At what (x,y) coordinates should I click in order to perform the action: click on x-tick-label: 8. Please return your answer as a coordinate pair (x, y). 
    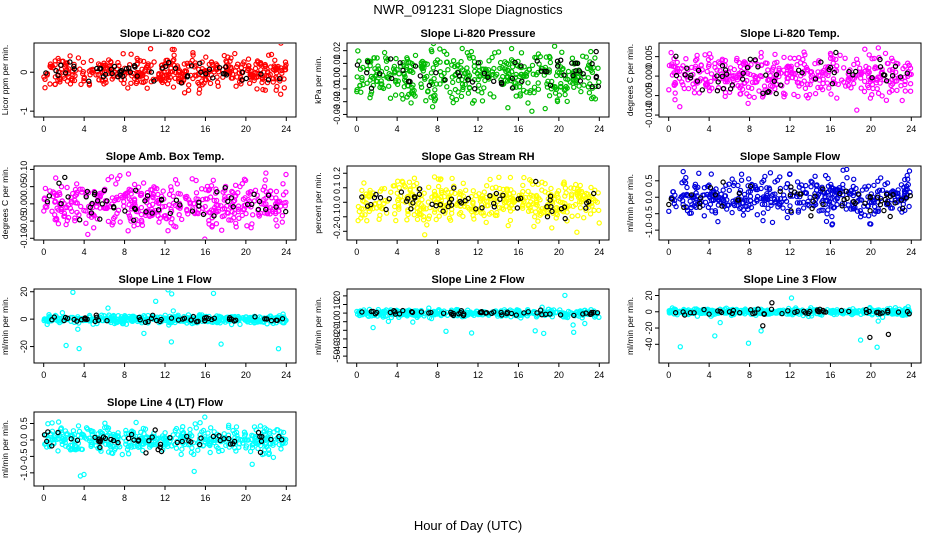
    Looking at the image, I should click on (437, 252).